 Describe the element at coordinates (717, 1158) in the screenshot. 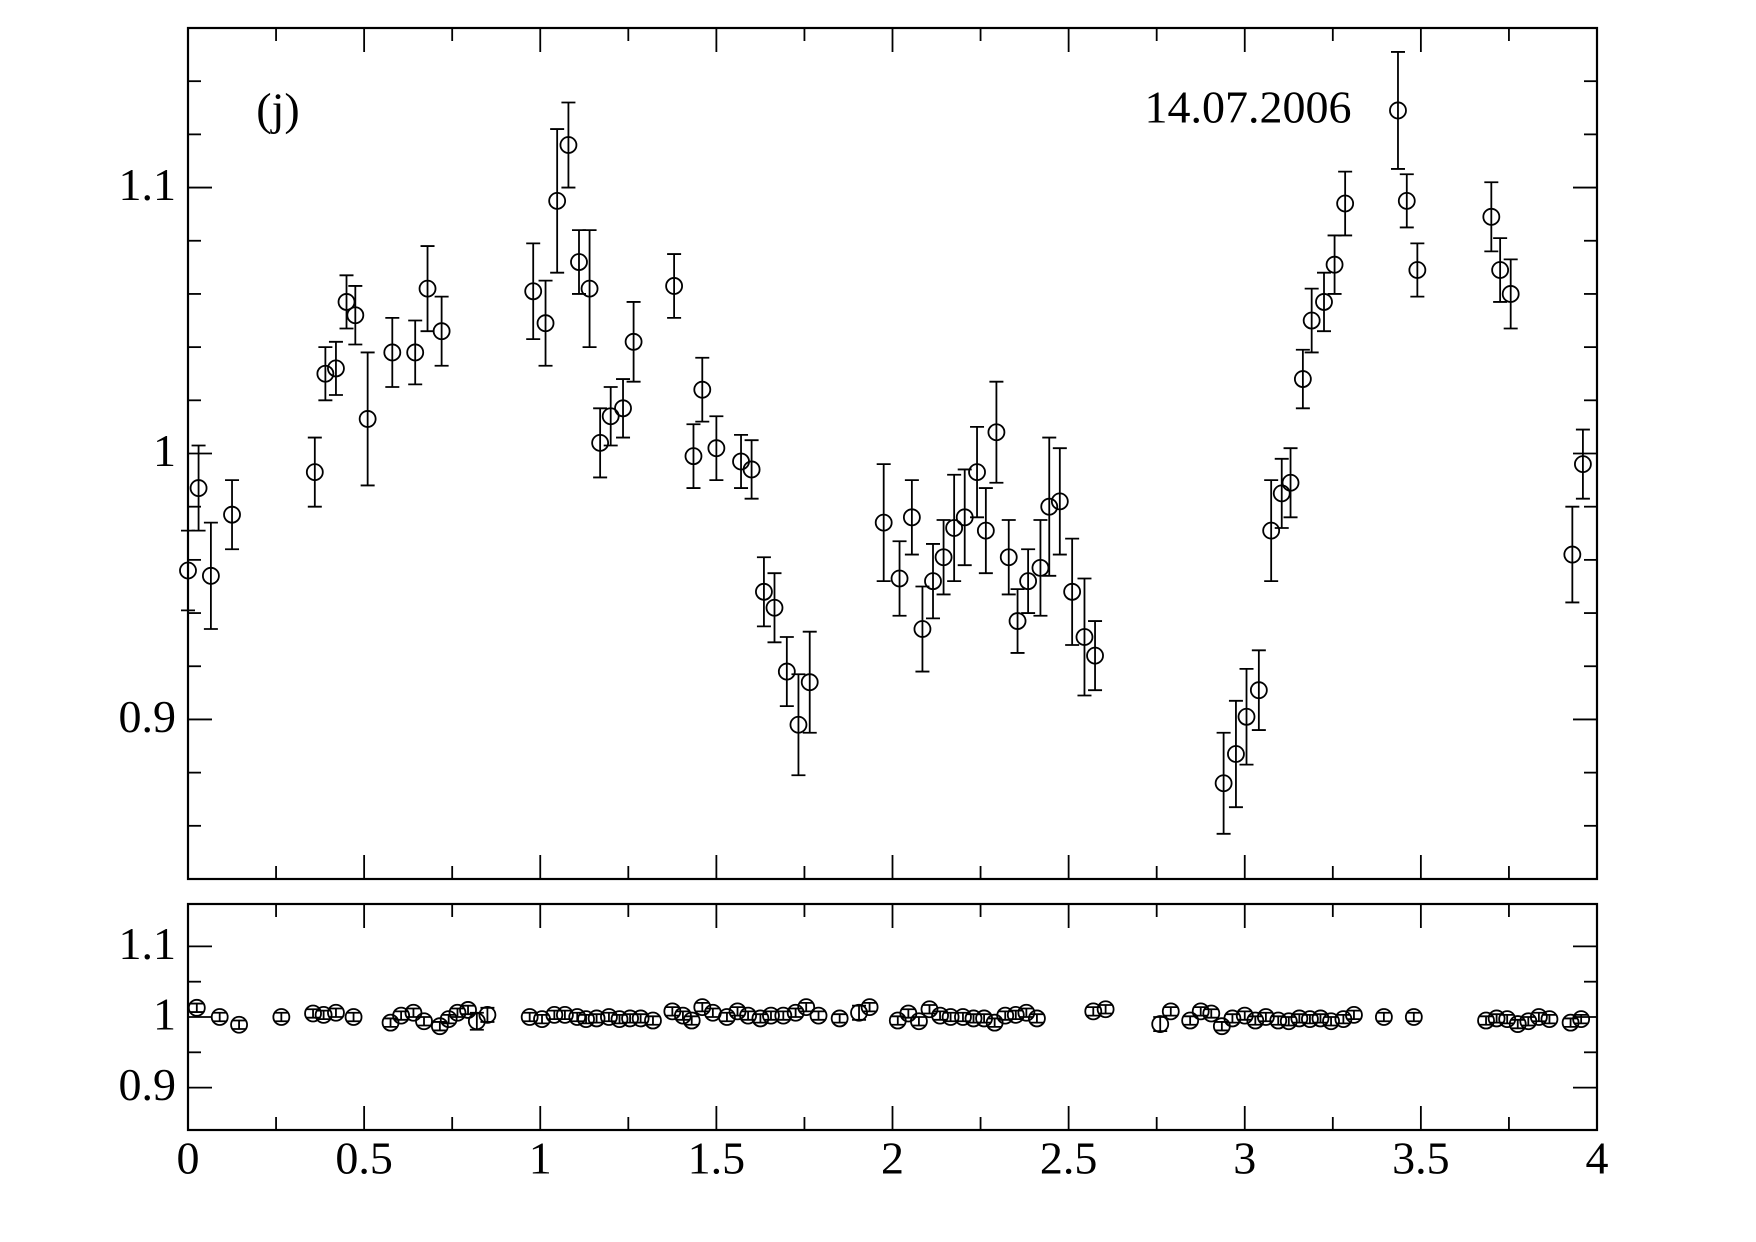

I see `x-tick-label: 1.5` at that location.